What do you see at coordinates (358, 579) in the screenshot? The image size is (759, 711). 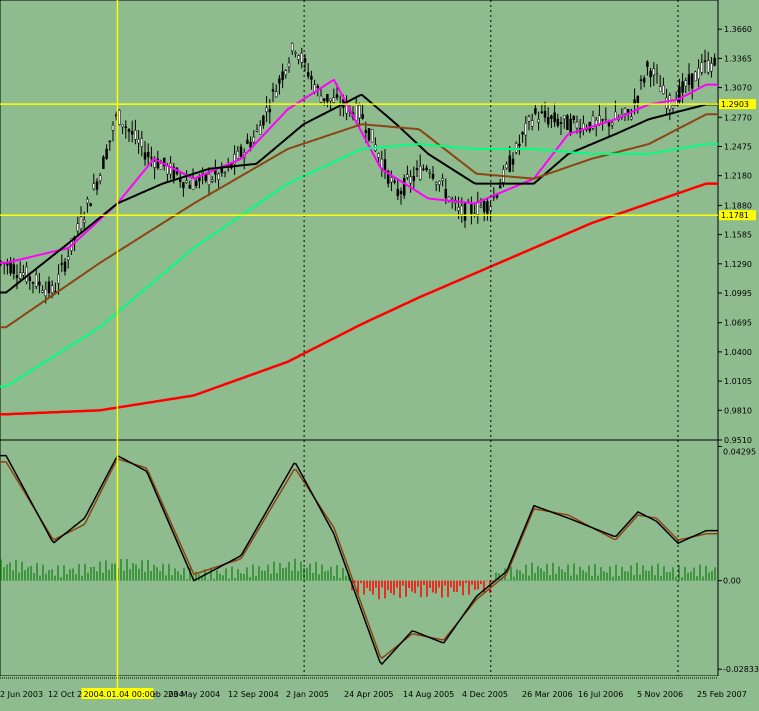 I see `histogram` at bounding box center [358, 579].